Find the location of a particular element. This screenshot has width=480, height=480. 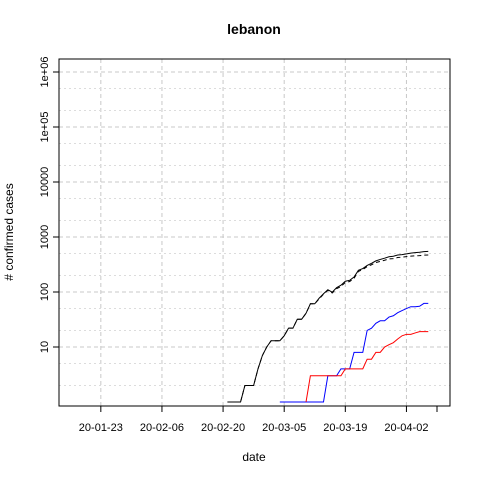

x-tick-label: 20-01-23 is located at coordinates (101, 428).